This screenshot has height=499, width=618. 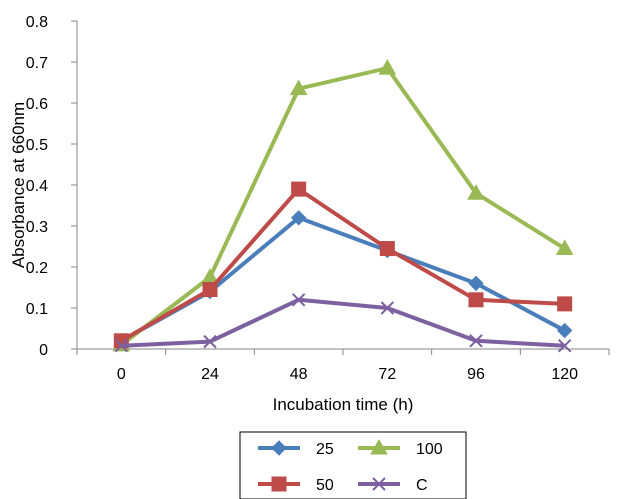 What do you see at coordinates (564, 374) in the screenshot?
I see `x-tick-label: 120` at bounding box center [564, 374].